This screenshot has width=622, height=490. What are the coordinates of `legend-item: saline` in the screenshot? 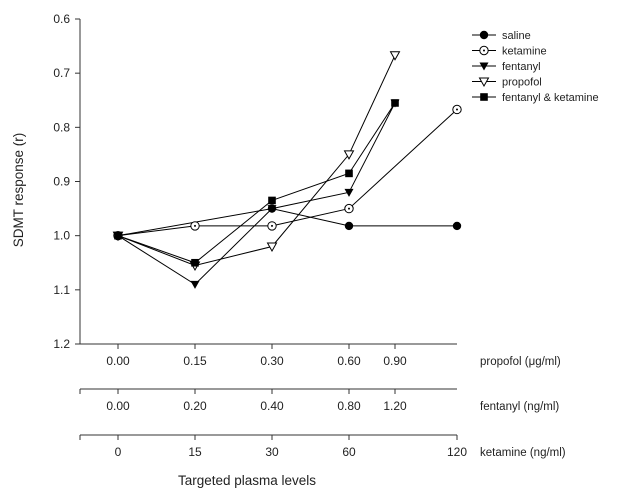 It's located at (501, 36).